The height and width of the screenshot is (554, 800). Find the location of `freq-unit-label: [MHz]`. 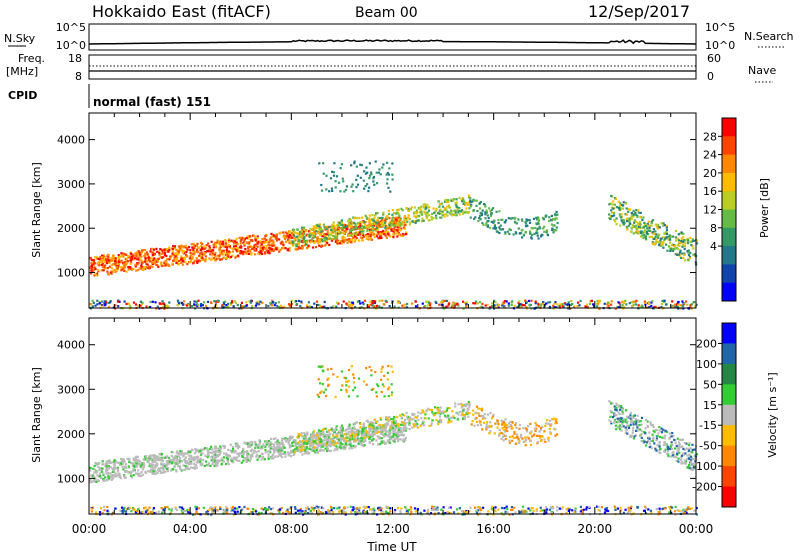

freq-unit-label: [MHz] is located at coordinates (22, 71).